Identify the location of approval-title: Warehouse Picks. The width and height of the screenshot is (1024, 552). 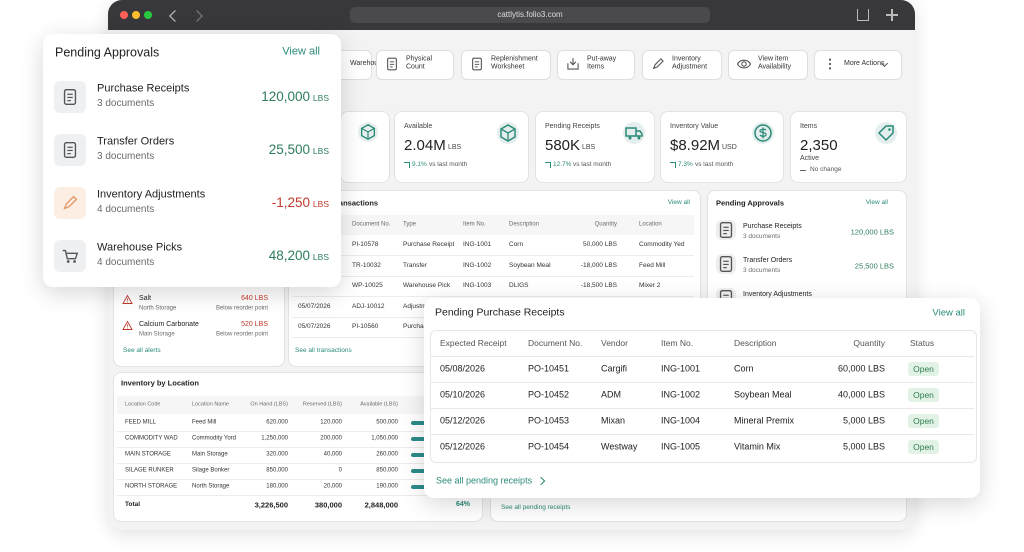
(140, 247).